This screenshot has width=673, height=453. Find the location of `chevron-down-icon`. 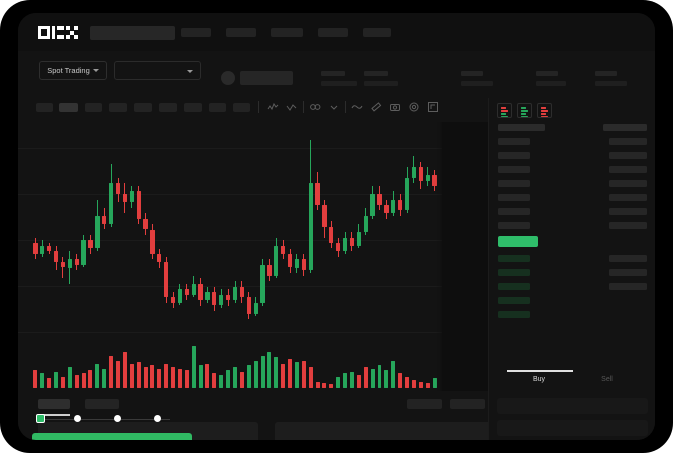

chevron-down-icon is located at coordinates (334, 107).